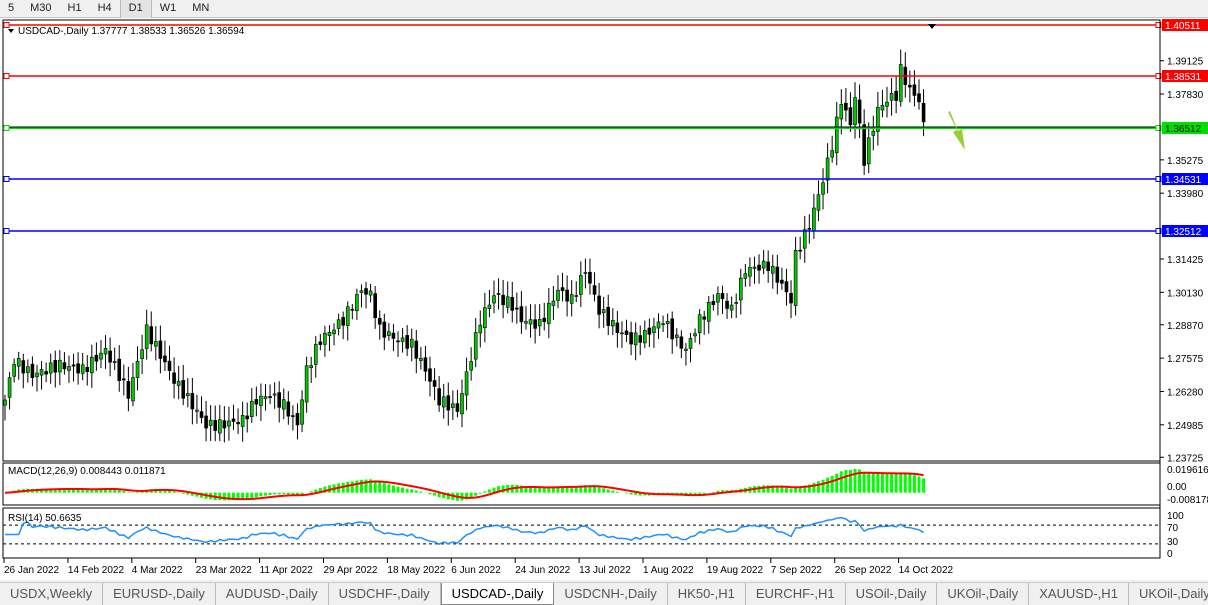 The height and width of the screenshot is (605, 1208). What do you see at coordinates (168, 8) in the screenshot?
I see `timeframe-w1: W1` at bounding box center [168, 8].